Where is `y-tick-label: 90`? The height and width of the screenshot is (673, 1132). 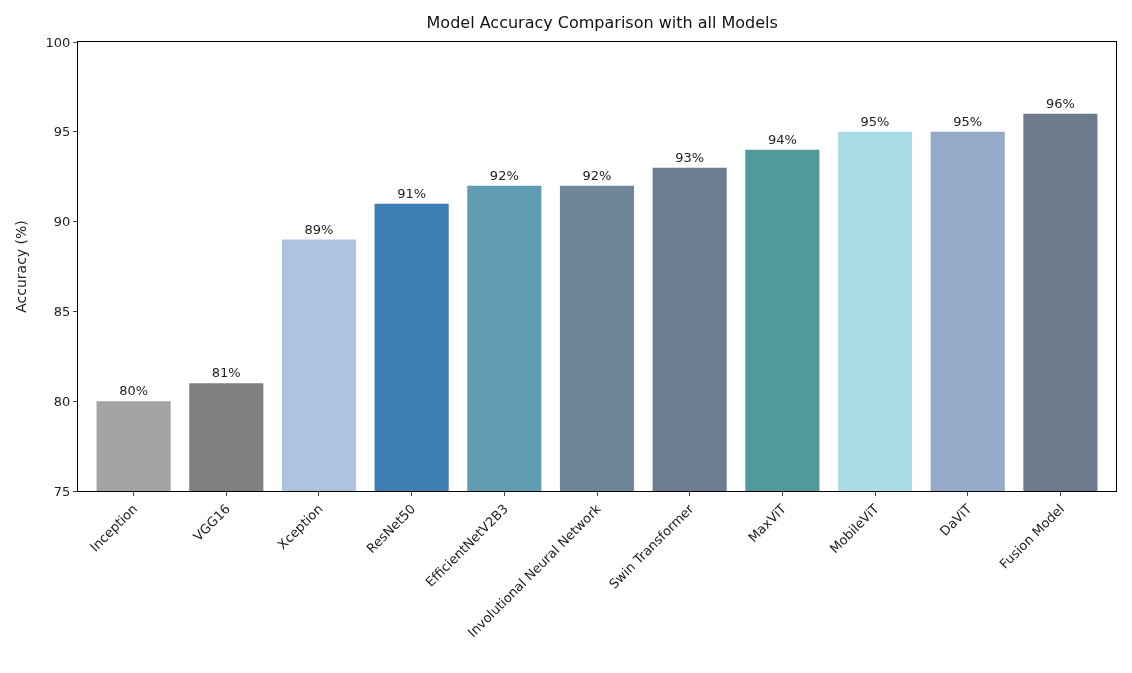
y-tick-label: 90 is located at coordinates (62, 222).